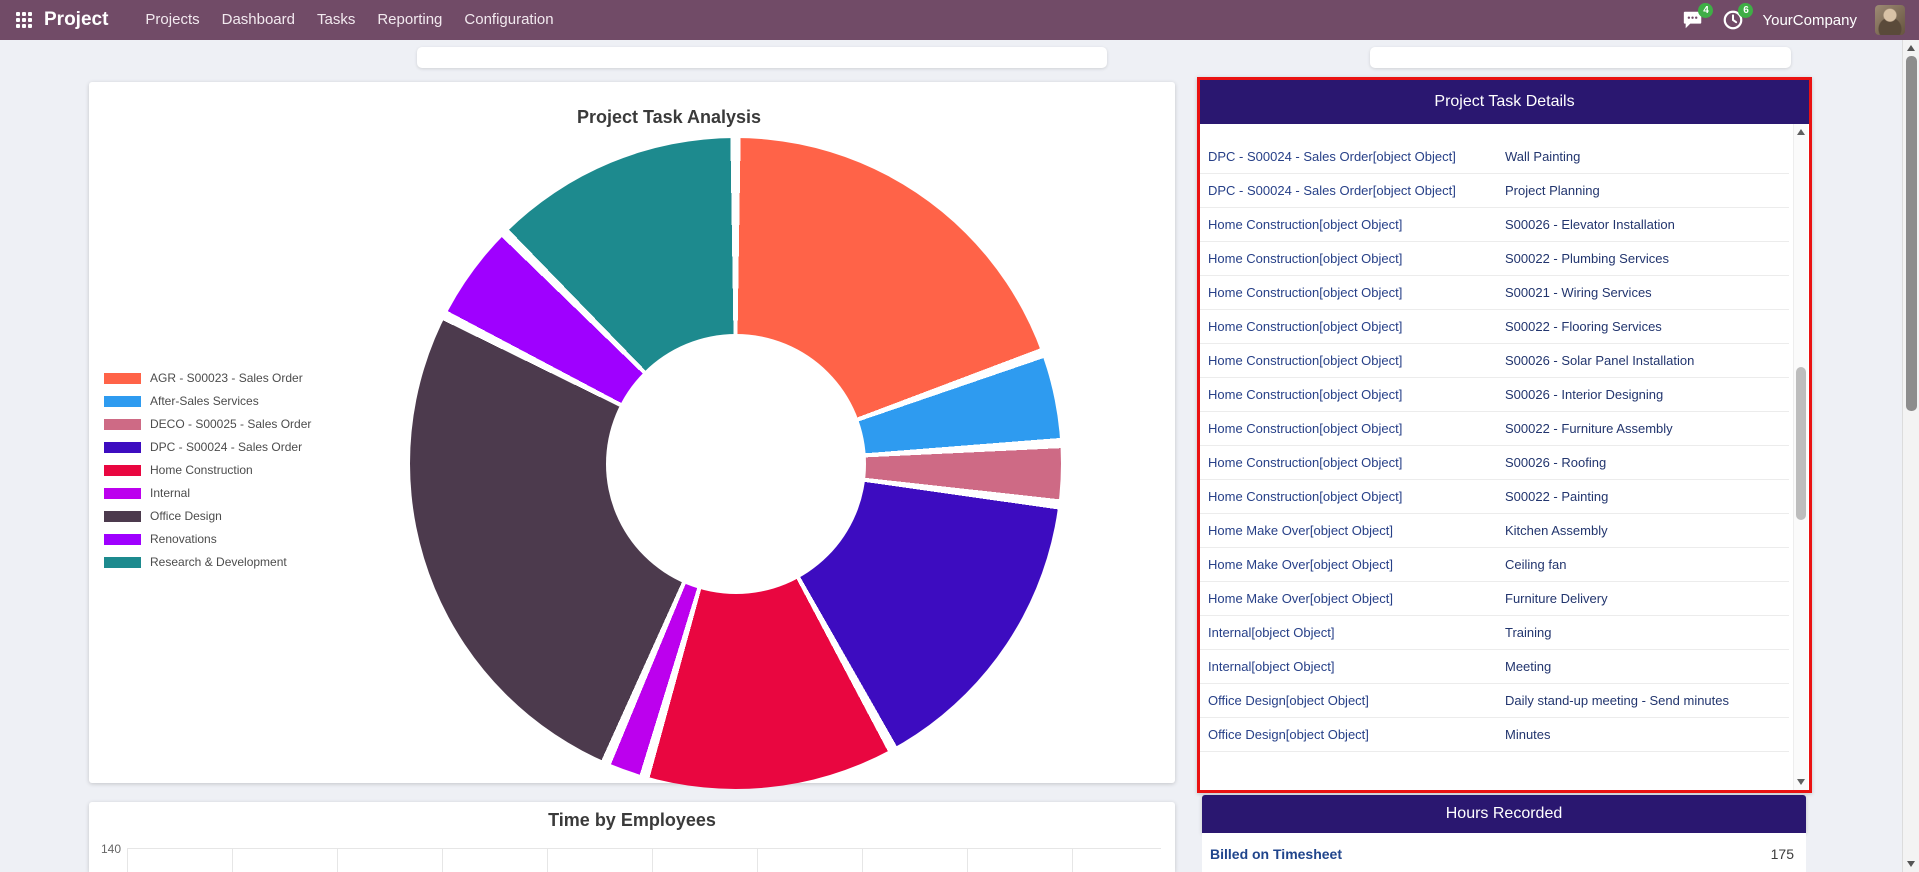 This screenshot has height=872, width=1919. What do you see at coordinates (1801, 782) in the screenshot?
I see `scroll-down-icon` at bounding box center [1801, 782].